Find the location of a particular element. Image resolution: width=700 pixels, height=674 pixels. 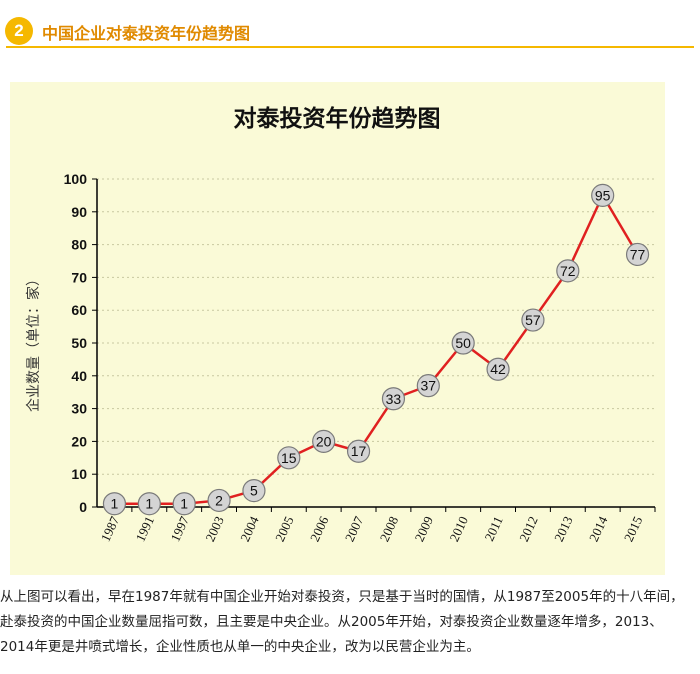

y-tick-label: 80 is located at coordinates (79, 245).